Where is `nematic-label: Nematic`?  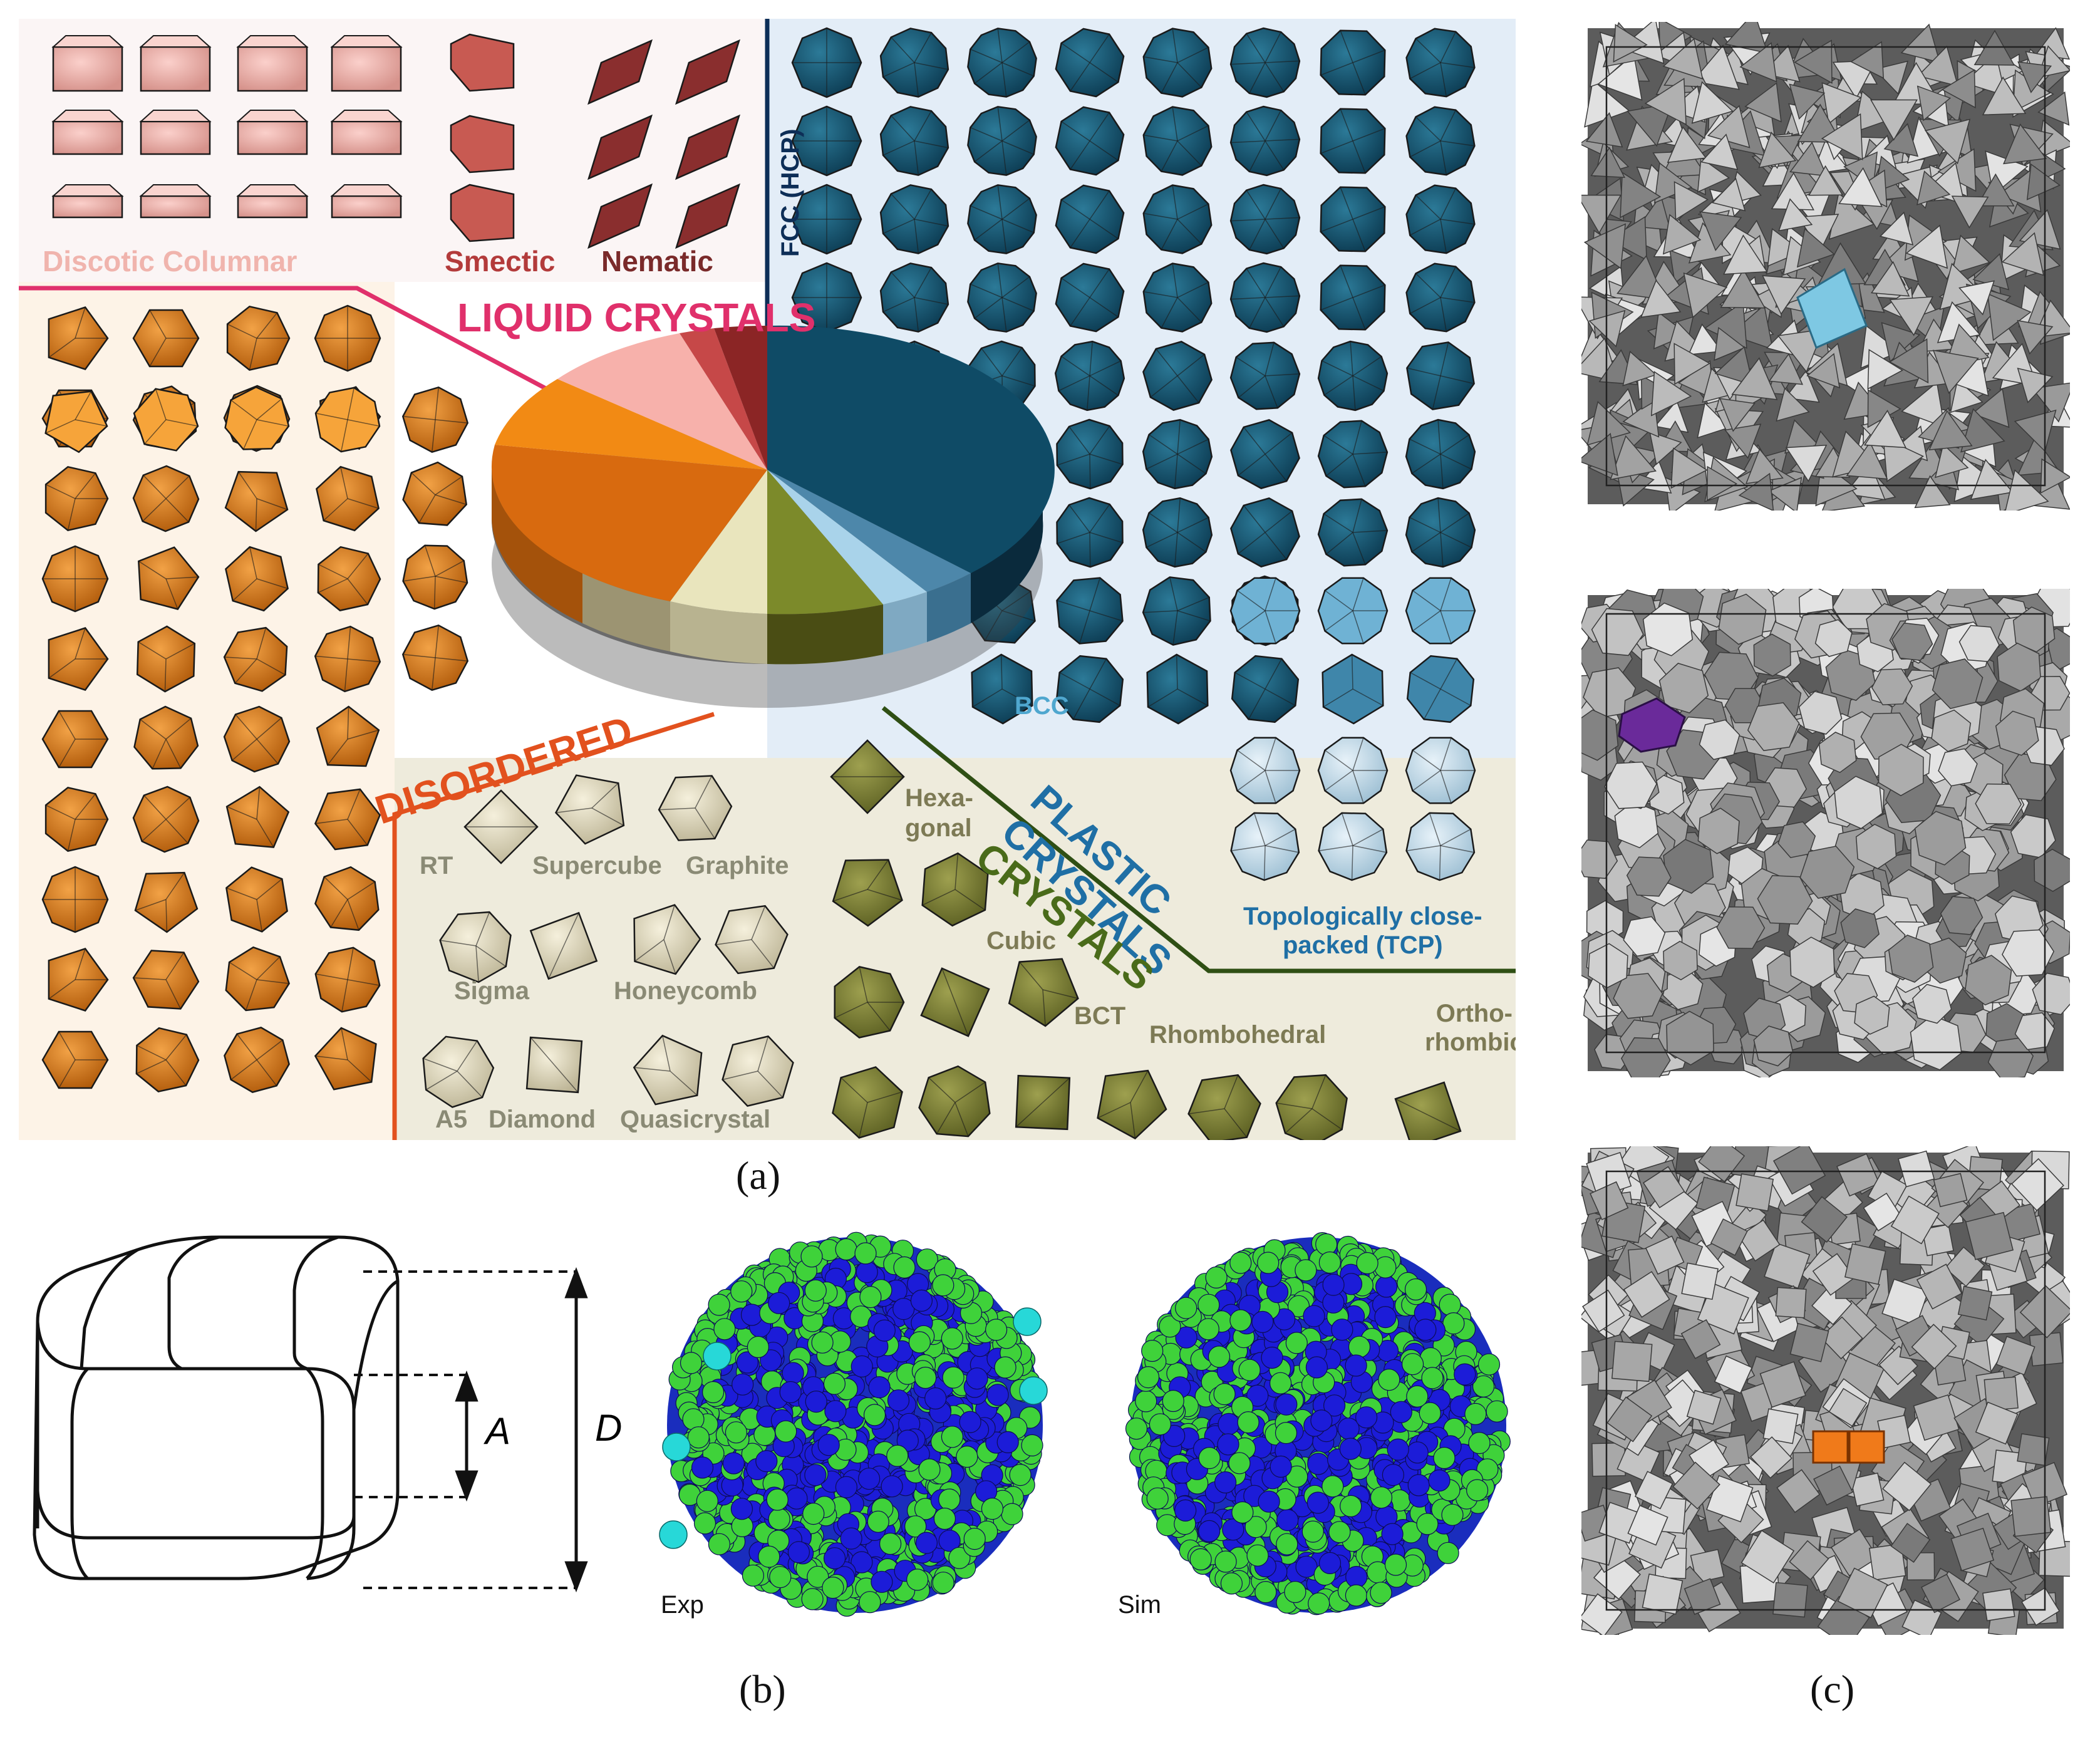
nematic-label: Nematic is located at coordinates (657, 261).